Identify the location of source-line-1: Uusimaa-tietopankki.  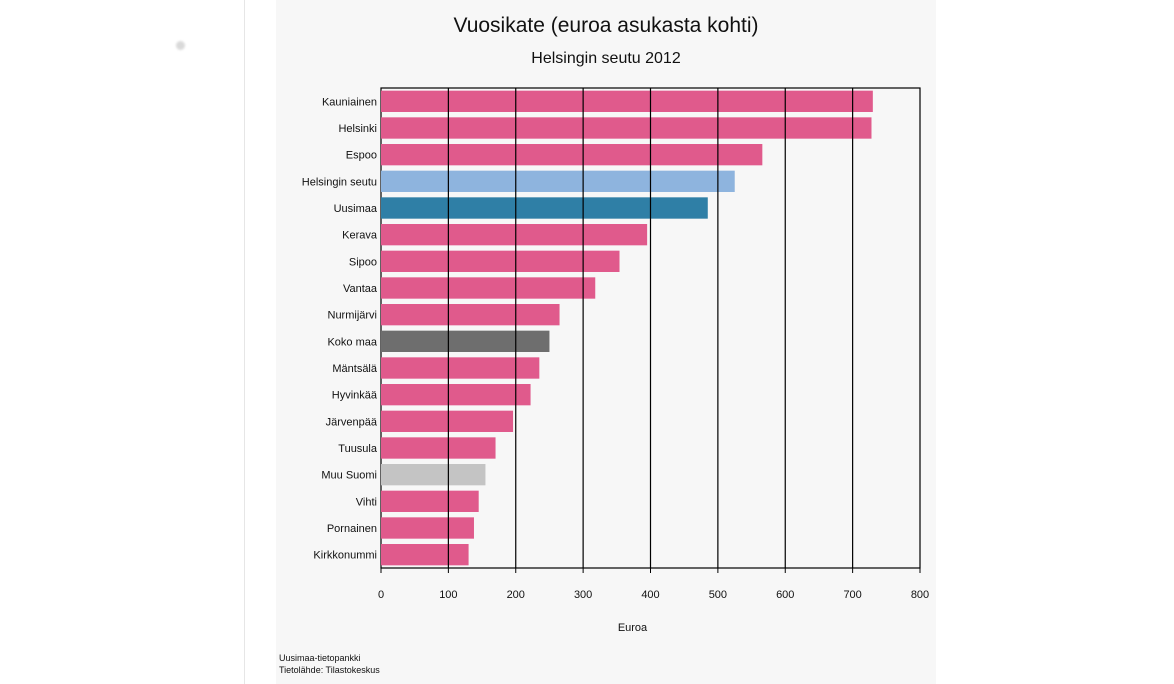
(320, 658).